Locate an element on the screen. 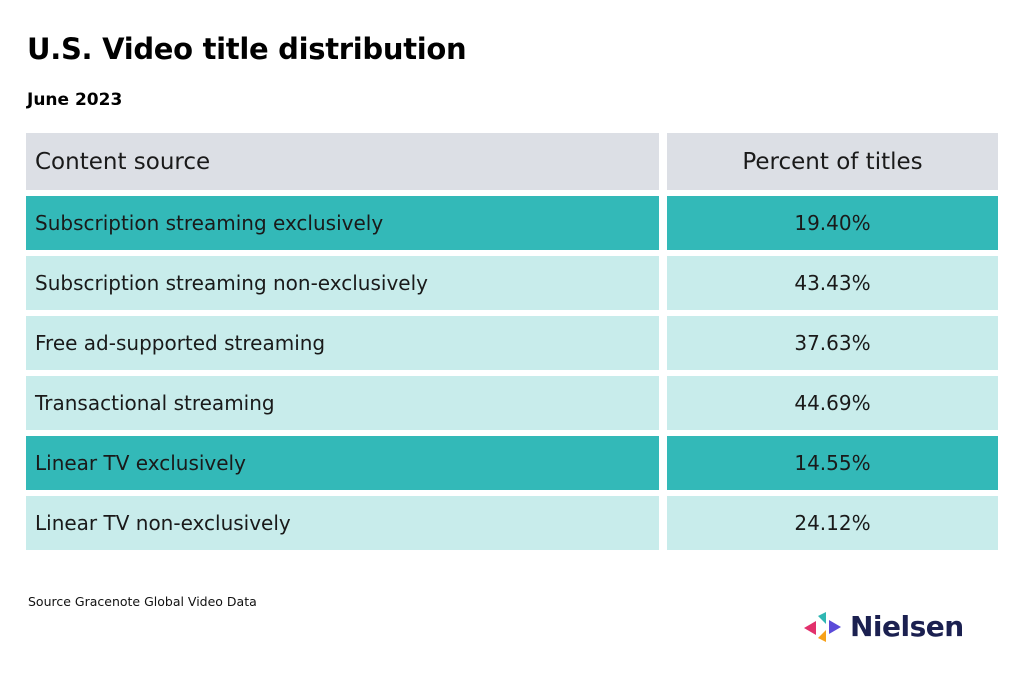 Image resolution: width=1023 pixels, height=682 pixels. row-percent-value: 19.40% is located at coordinates (832, 223).